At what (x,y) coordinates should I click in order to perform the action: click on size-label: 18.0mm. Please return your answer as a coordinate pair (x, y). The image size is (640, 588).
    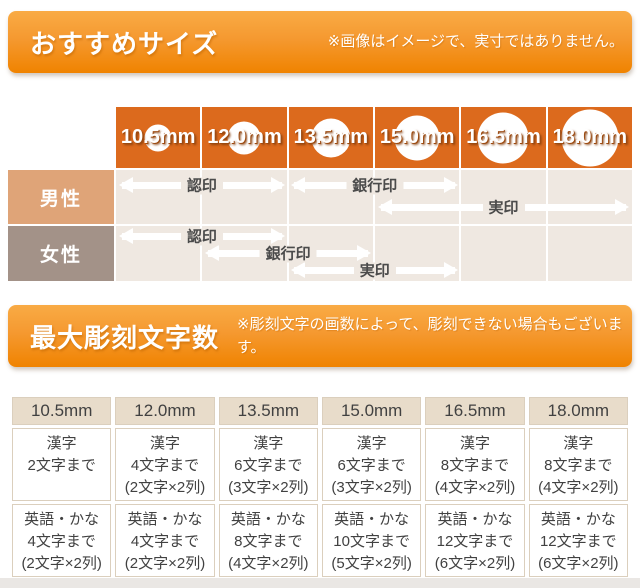
    Looking at the image, I should click on (590, 137).